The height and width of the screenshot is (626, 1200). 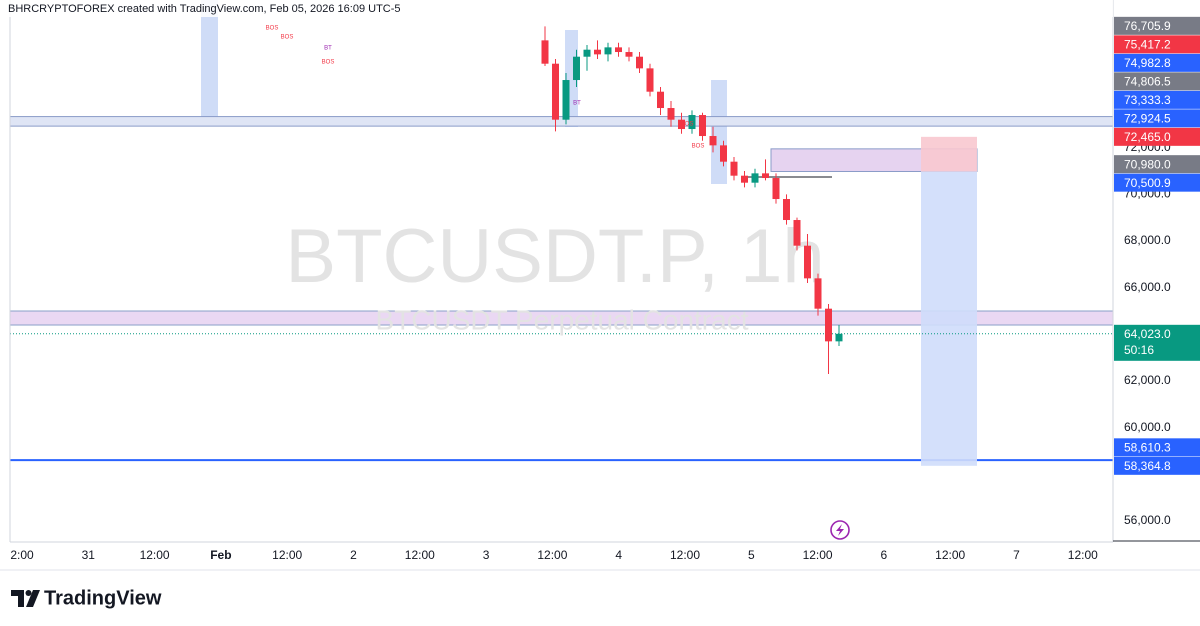 I want to click on price-tag-label: 72,924.5, so click(x=1147, y=119).